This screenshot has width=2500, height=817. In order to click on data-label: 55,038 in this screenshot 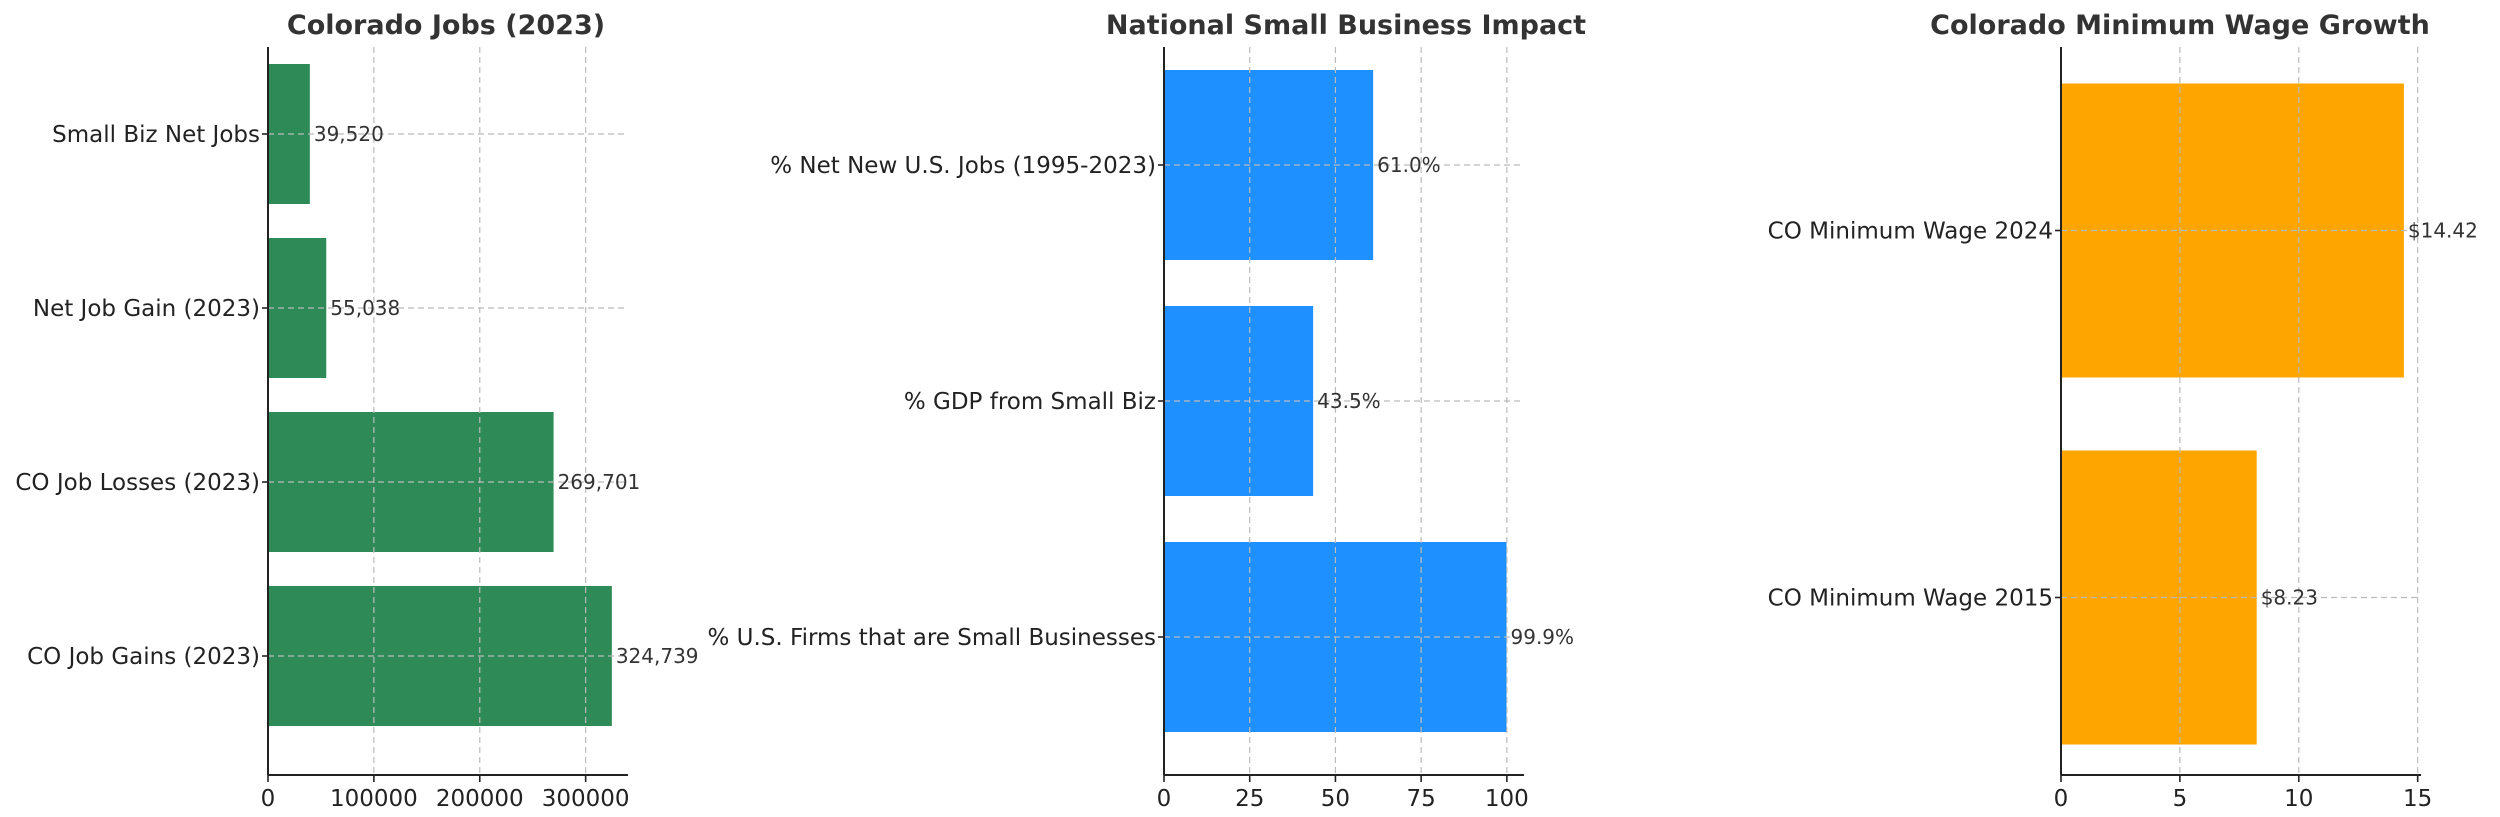, I will do `click(365, 308)`.